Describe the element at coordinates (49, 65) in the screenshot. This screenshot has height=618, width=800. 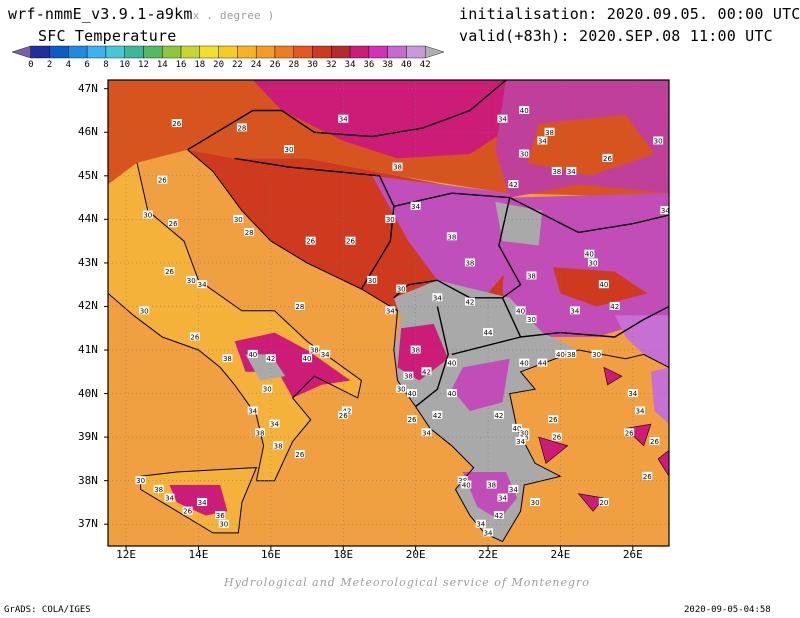
I see `colorbar-tick-label: 2` at that location.